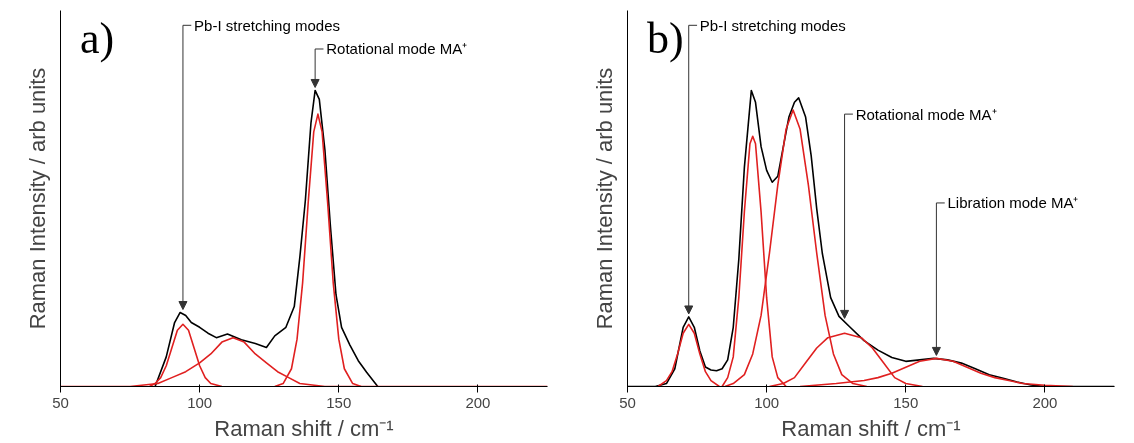 The width and height of the screenshot is (1134, 443). What do you see at coordinates (665, 39) in the screenshot?
I see `chart-title: b)` at bounding box center [665, 39].